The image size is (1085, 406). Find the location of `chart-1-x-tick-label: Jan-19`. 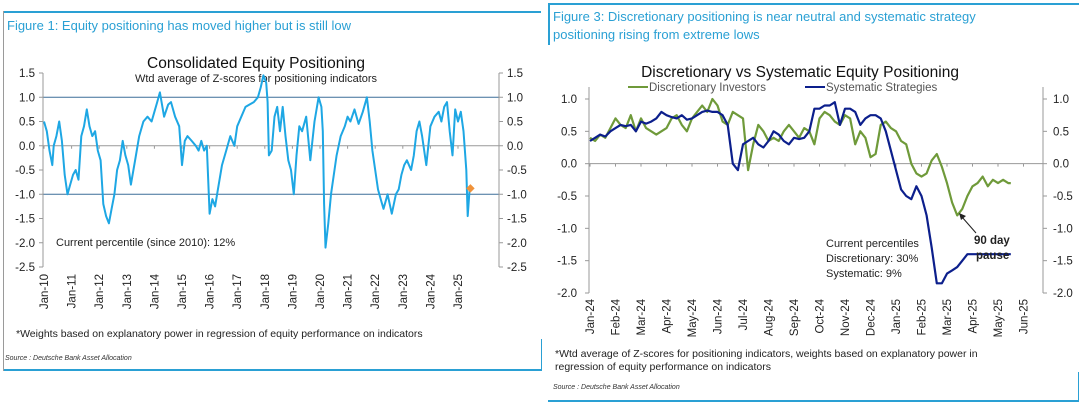

chart-1-x-tick-label: Jan-19 is located at coordinates (293, 291).